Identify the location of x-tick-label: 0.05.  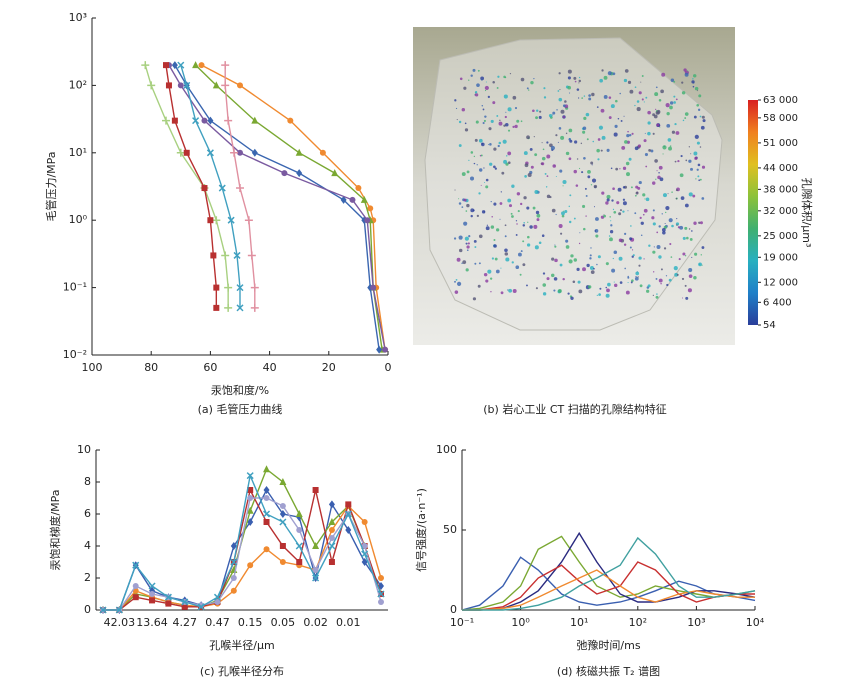
(283, 622).